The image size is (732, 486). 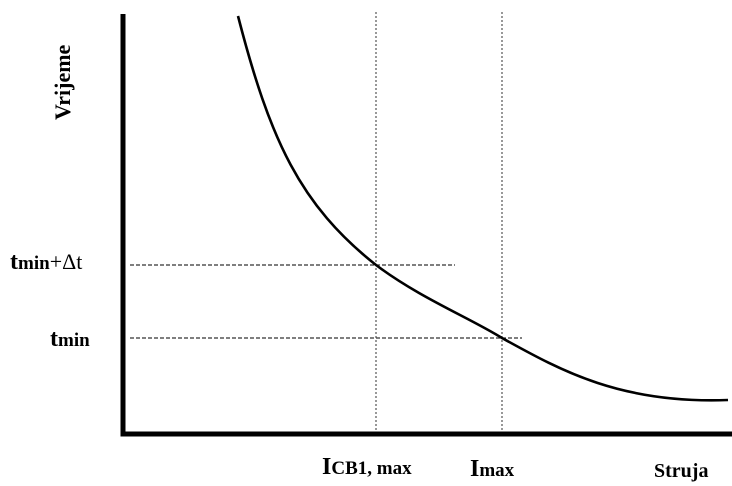 I want to click on imax-symbol: I, so click(x=475, y=469).